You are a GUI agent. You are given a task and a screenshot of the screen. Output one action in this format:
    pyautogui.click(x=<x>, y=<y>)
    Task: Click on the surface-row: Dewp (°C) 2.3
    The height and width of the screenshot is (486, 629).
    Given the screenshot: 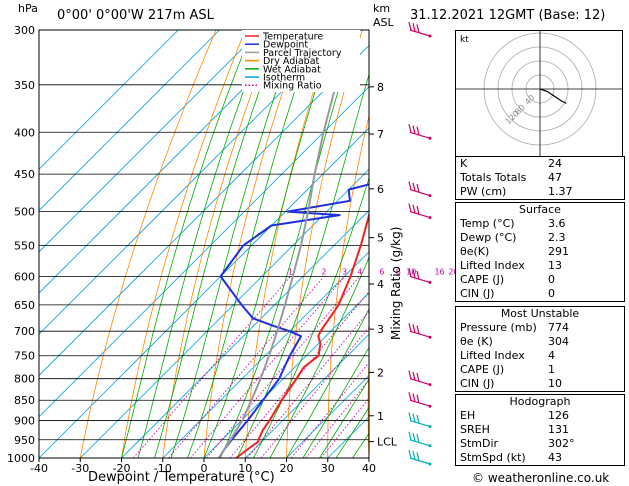 What is the action you would take?
    pyautogui.click(x=540, y=238)
    